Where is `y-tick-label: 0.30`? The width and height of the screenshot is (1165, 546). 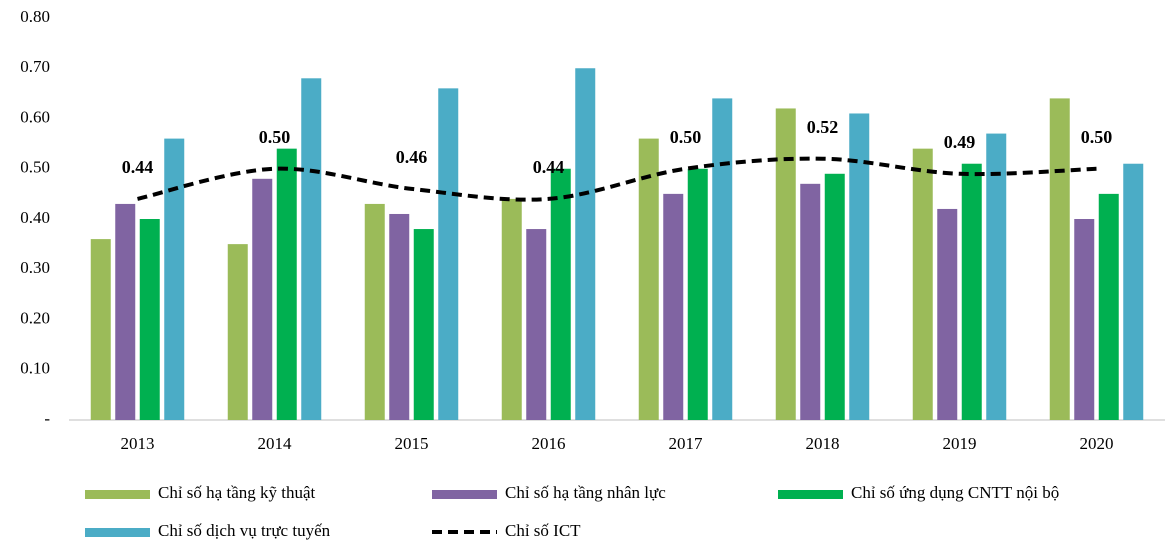 y-tick-label: 0.30 is located at coordinates (35, 267).